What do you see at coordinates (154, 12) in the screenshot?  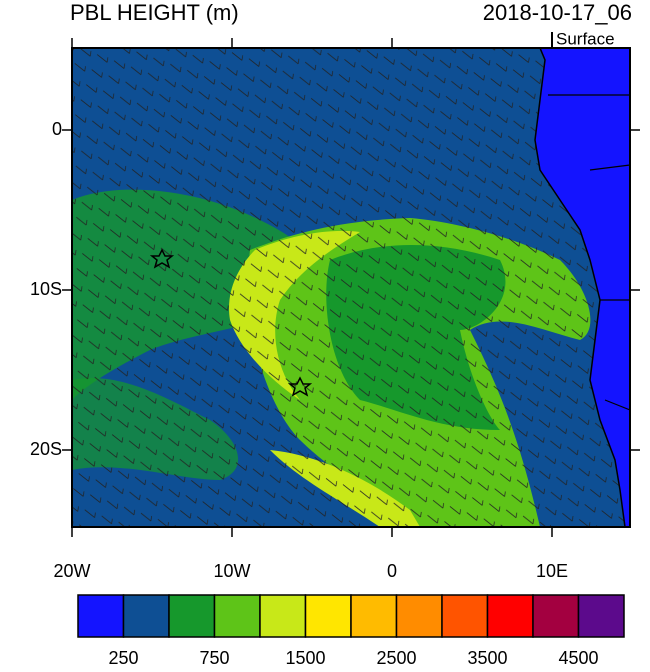 I see `title: PBL HEIGHT (m)` at bounding box center [154, 12].